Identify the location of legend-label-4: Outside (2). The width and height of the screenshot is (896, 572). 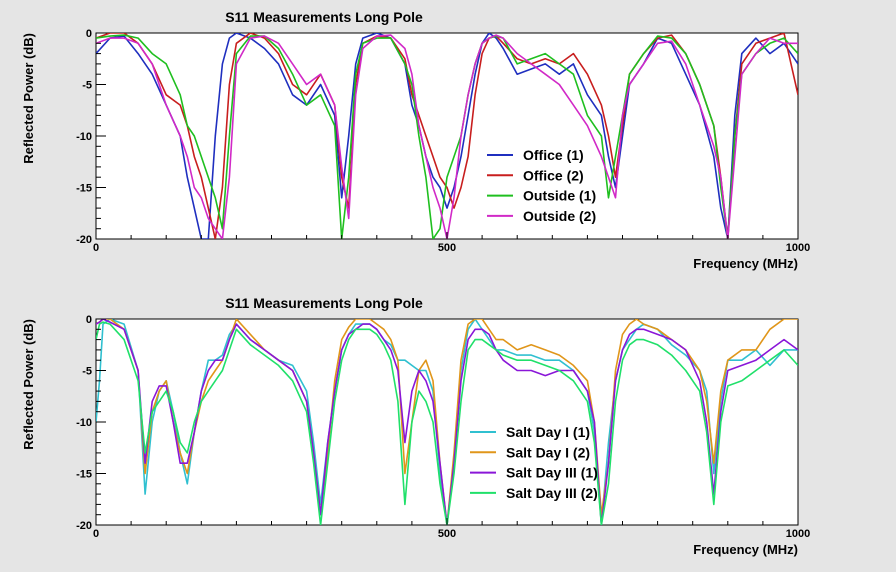
(559, 216).